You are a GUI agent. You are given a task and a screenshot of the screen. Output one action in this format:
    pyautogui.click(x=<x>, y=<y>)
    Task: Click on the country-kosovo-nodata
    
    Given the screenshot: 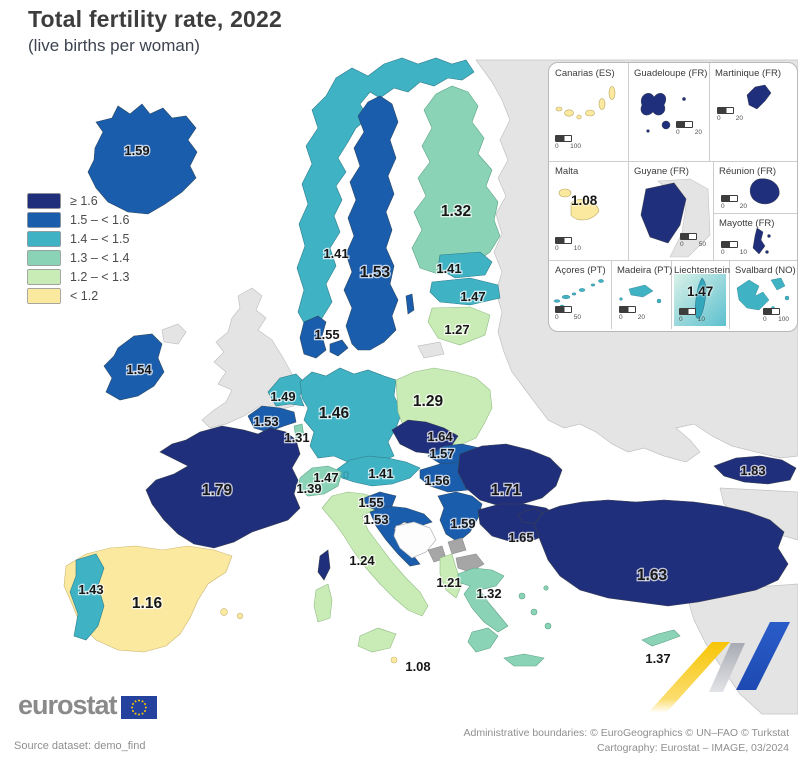 What is the action you would take?
    pyautogui.click(x=457, y=546)
    